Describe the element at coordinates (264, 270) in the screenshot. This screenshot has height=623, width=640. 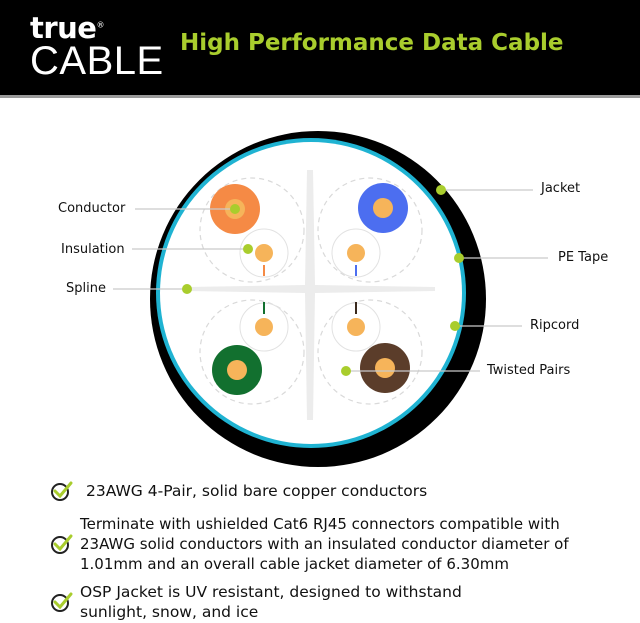
I see `stripe-orange` at that location.